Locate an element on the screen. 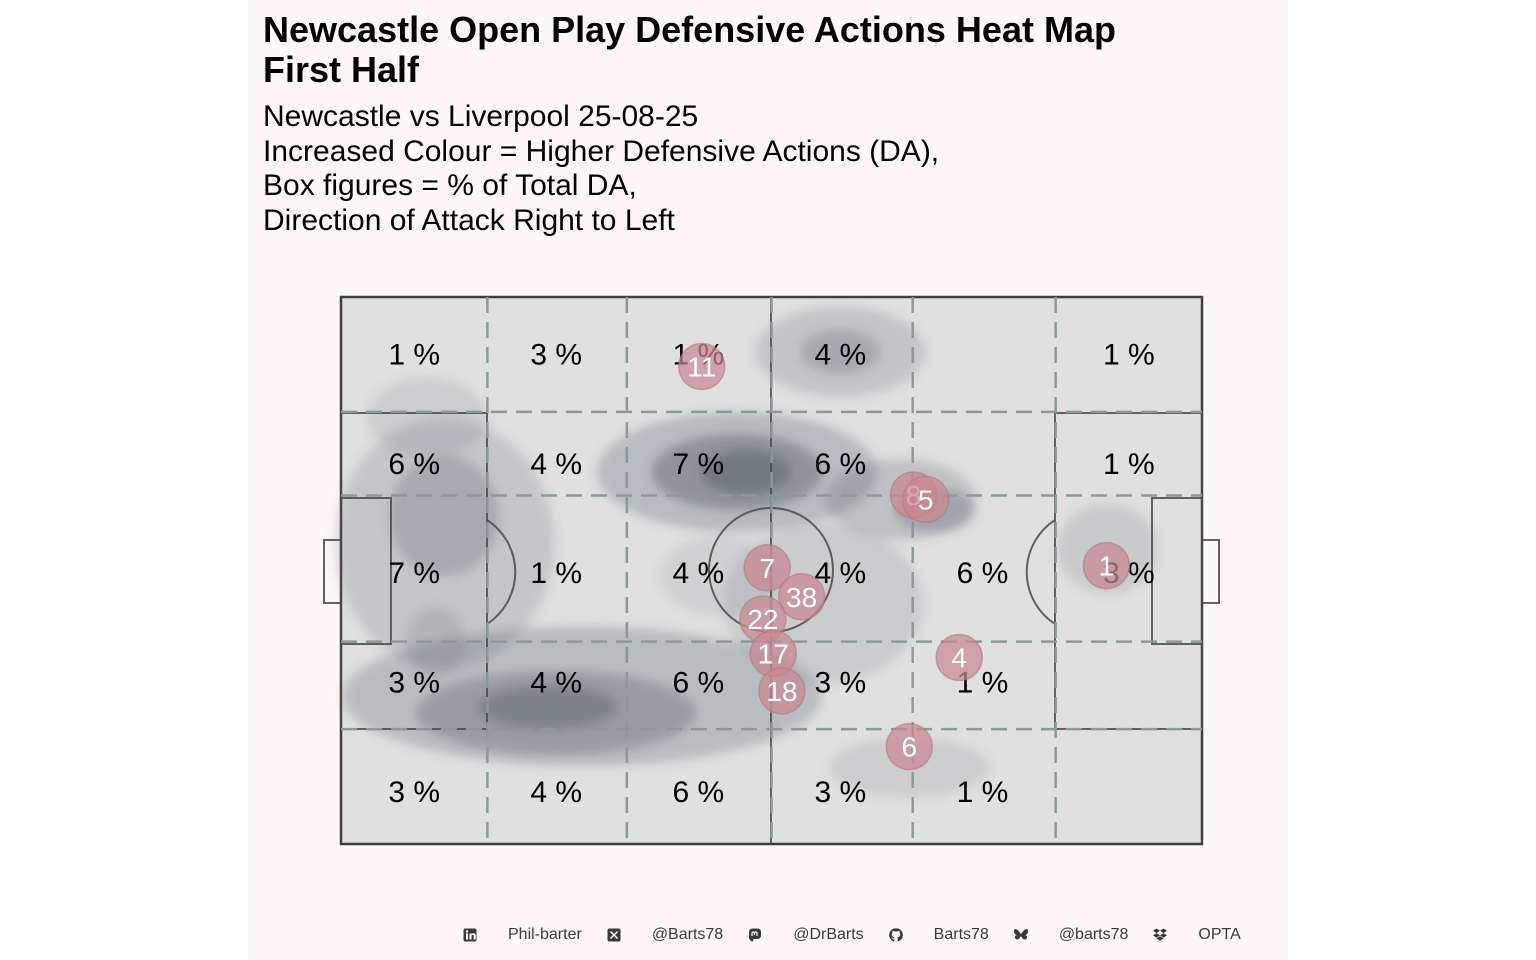 The height and width of the screenshot is (960, 1536). right-penalty-arc is located at coordinates (1040, 572).